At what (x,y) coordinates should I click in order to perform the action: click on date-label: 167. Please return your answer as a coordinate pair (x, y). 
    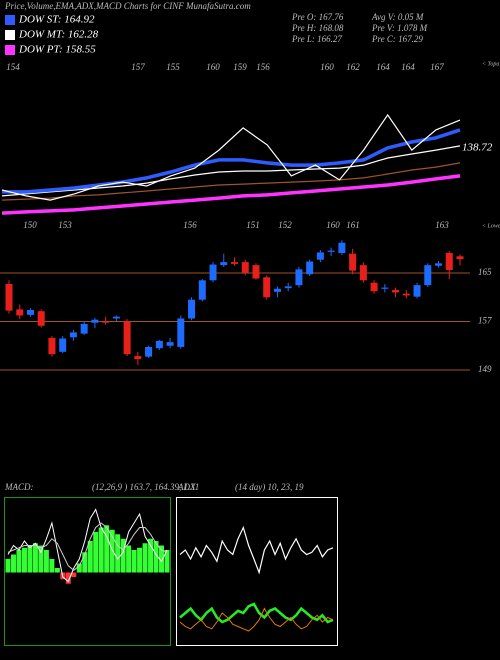
    Looking at the image, I should click on (437, 67).